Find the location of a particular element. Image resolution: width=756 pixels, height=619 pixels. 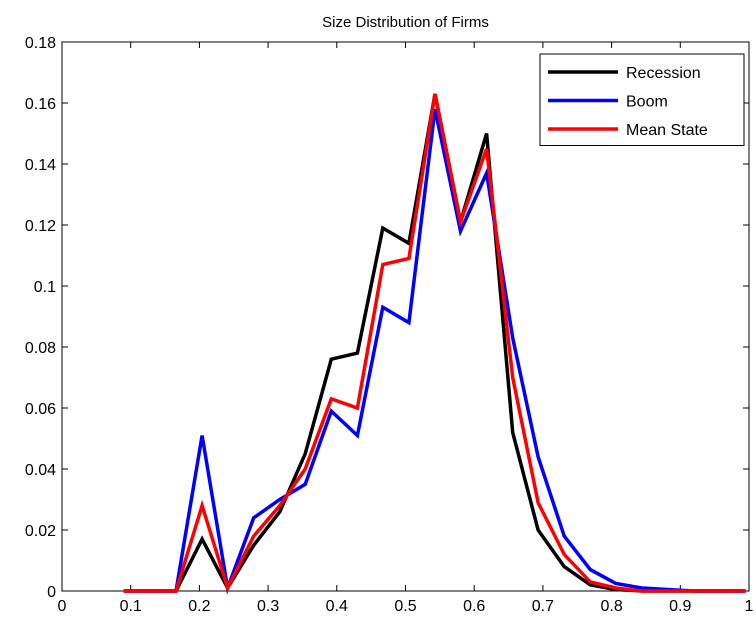

y-tick-label: 0.14 is located at coordinates (40, 165).